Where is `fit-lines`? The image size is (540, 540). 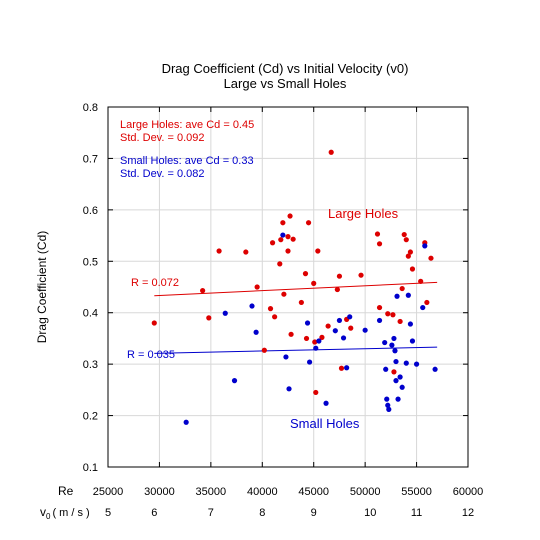 fit-lines is located at coordinates (296, 317).